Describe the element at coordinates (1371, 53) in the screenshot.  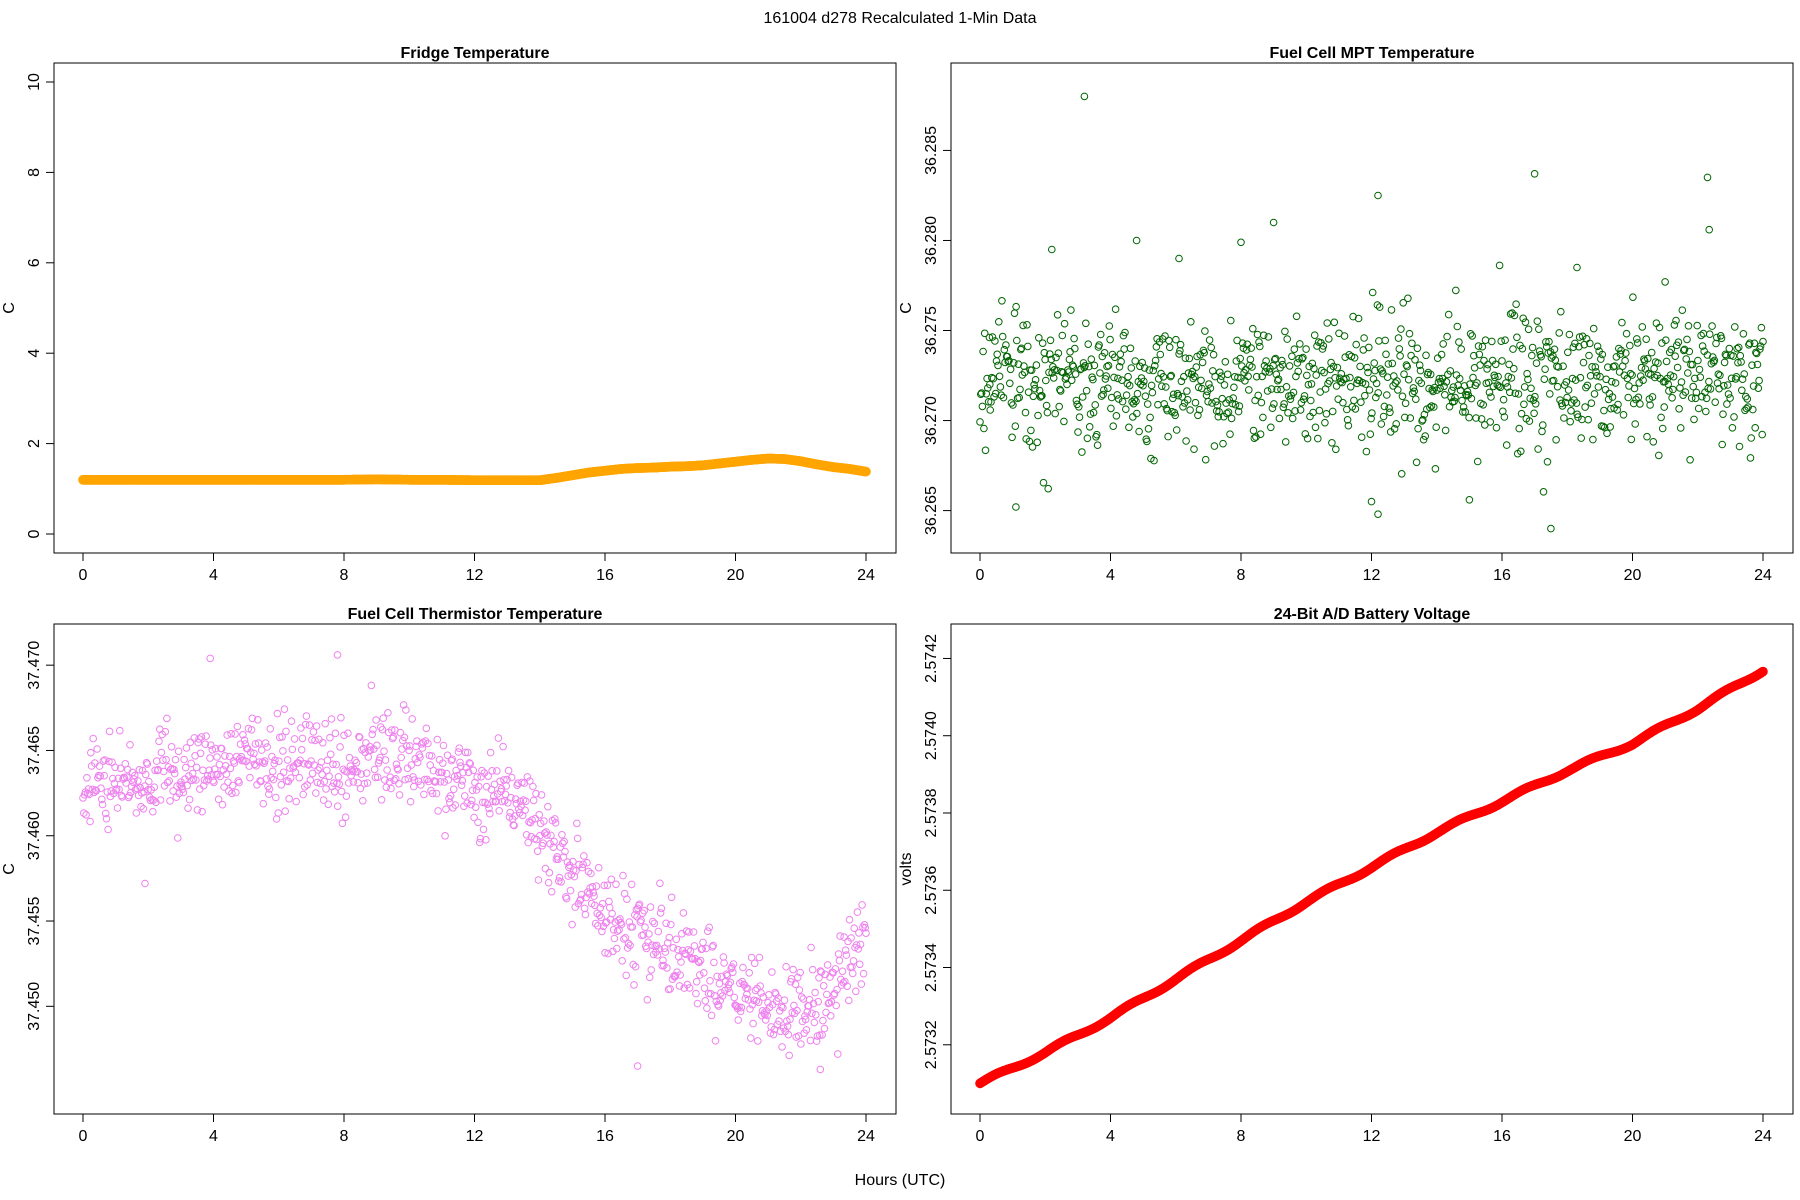
I see `panel-title: Fuel Cell MPT Temperature` at that location.